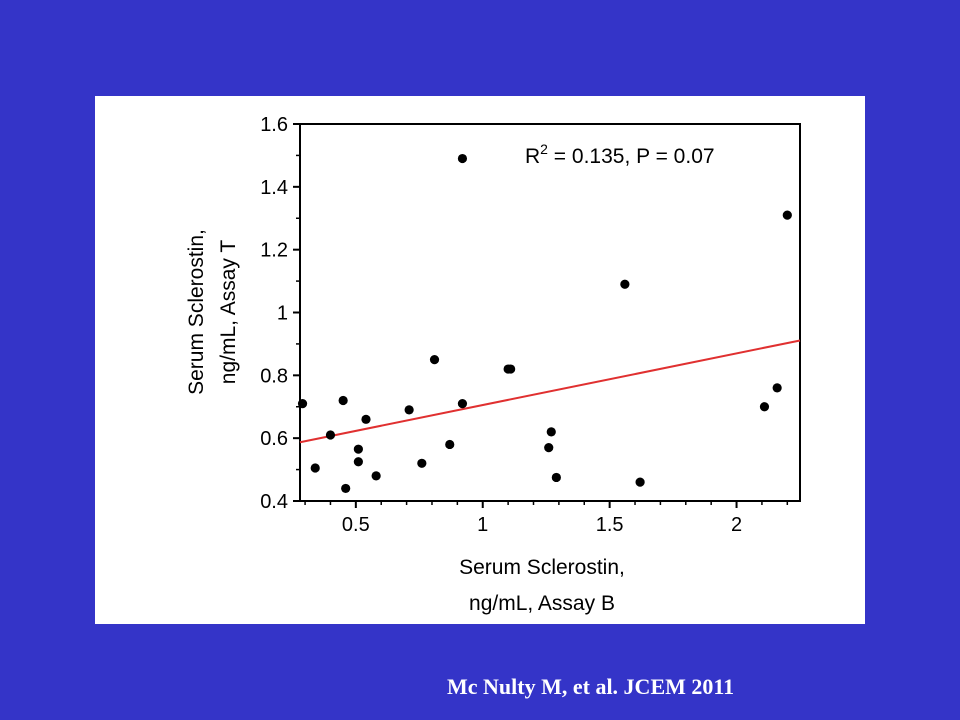 The height and width of the screenshot is (720, 960). What do you see at coordinates (274, 188) in the screenshot?
I see `y-tick-label: 1.4` at bounding box center [274, 188].